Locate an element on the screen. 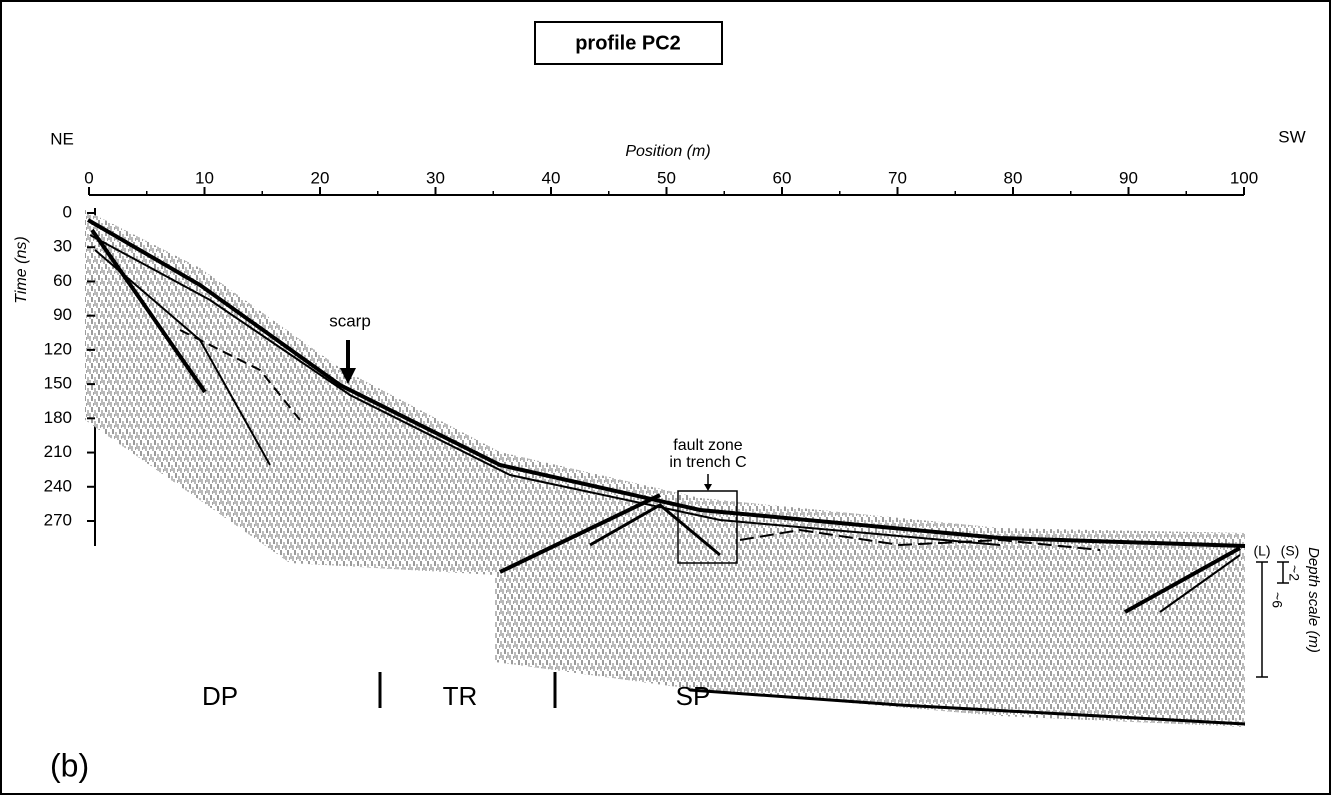 Image resolution: width=1331 pixels, height=800 pixels. title: profile PC2 is located at coordinates (628, 43).